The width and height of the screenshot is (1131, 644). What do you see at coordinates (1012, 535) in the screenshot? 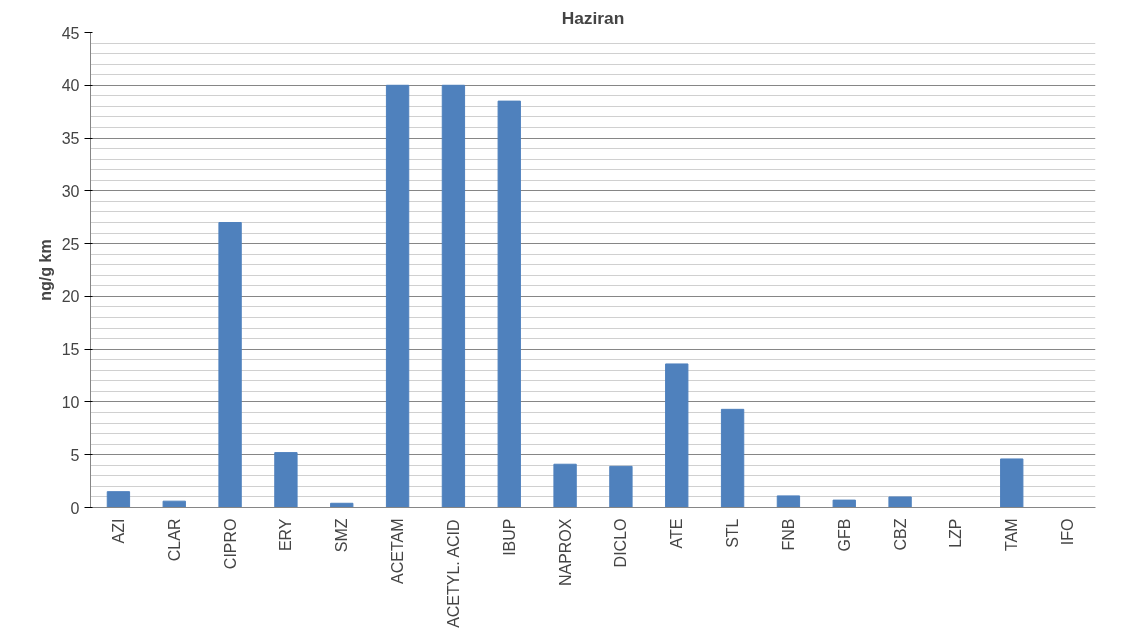
I see `x-tick-label: TAM` at bounding box center [1012, 535].